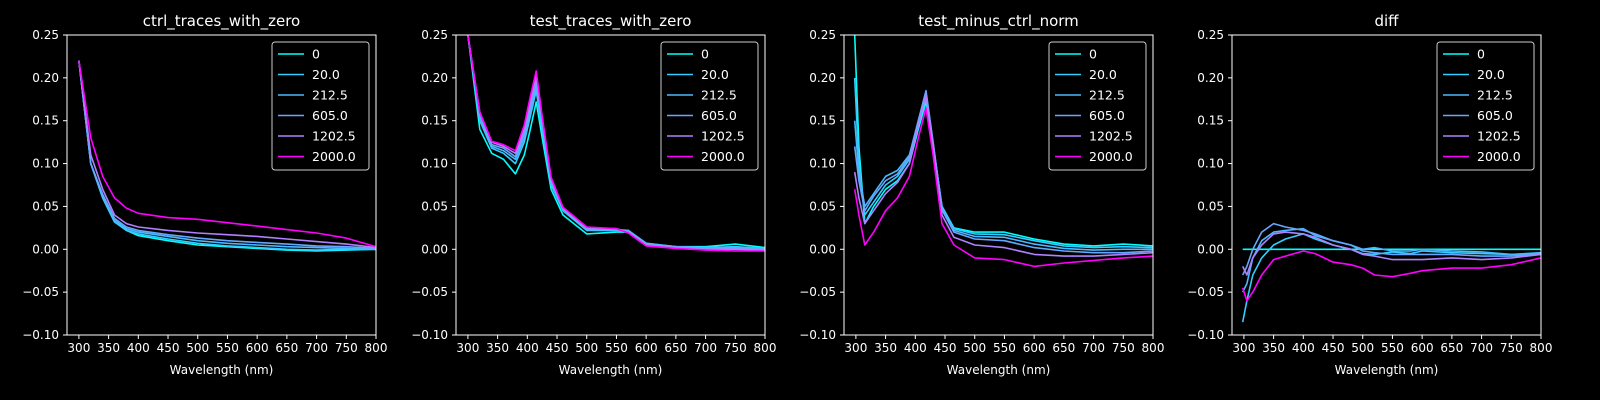 The height and width of the screenshot is (400, 1600). Describe the element at coordinates (1386, 21) in the screenshot. I see `chart-title: diff` at that location.